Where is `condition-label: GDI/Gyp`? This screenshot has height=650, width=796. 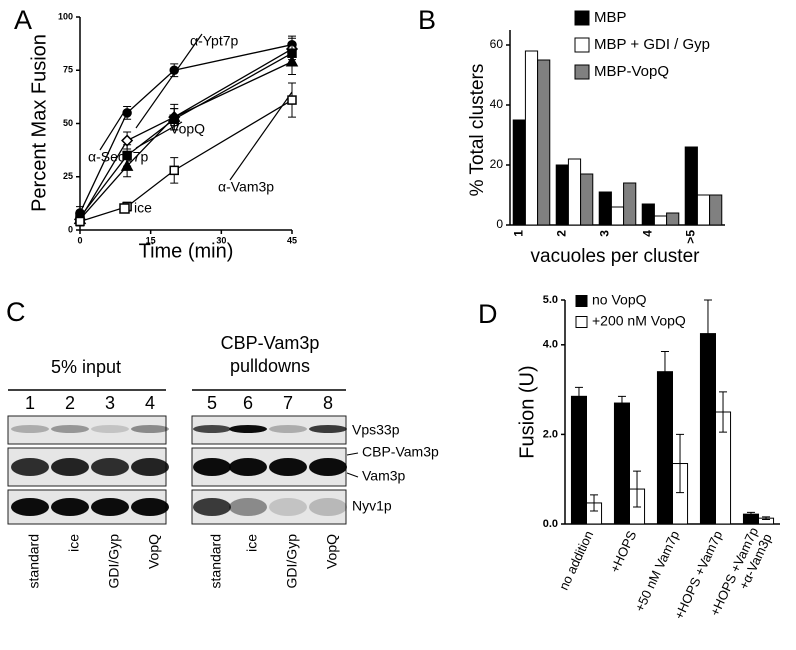 condition-label: GDI/Gyp is located at coordinates (292, 561).